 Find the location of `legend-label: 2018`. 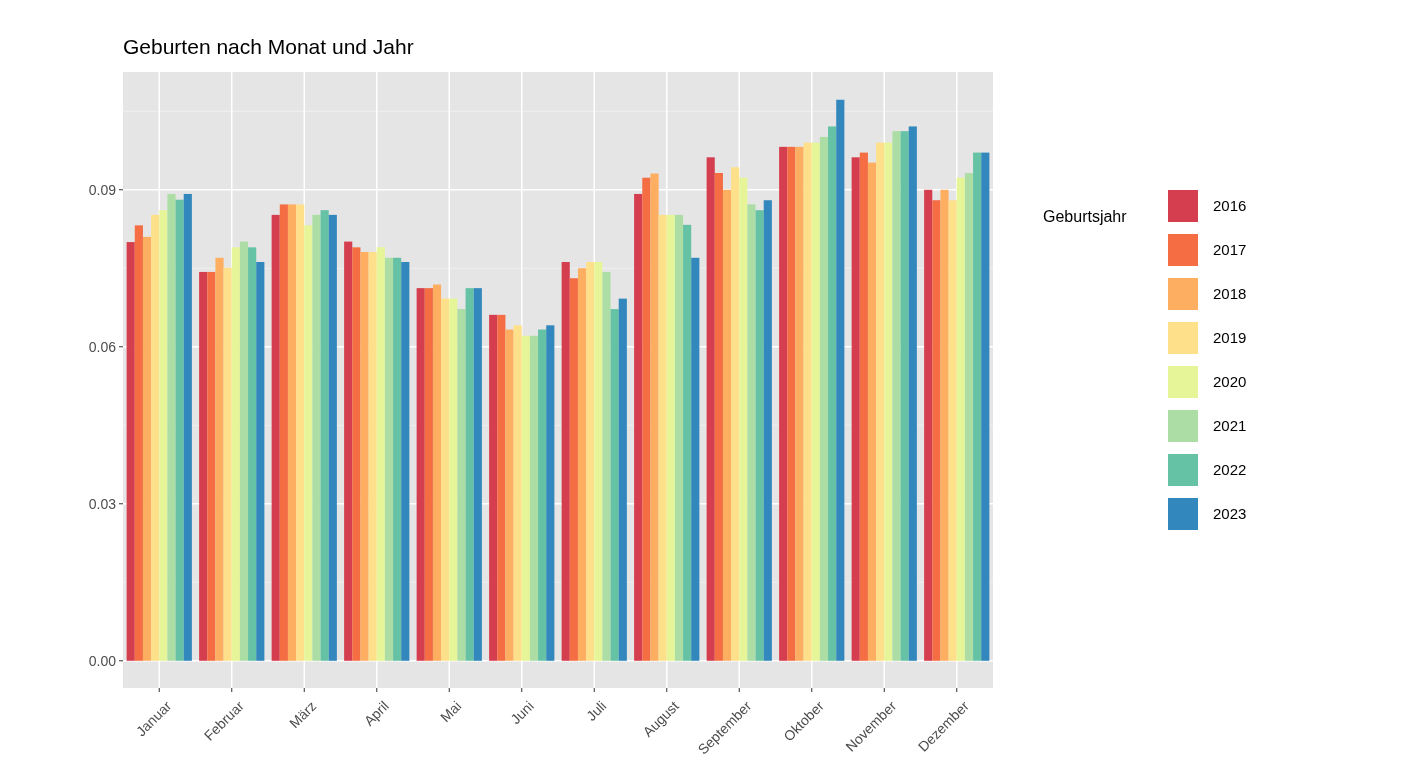

legend-label: 2018 is located at coordinates (1230, 294).